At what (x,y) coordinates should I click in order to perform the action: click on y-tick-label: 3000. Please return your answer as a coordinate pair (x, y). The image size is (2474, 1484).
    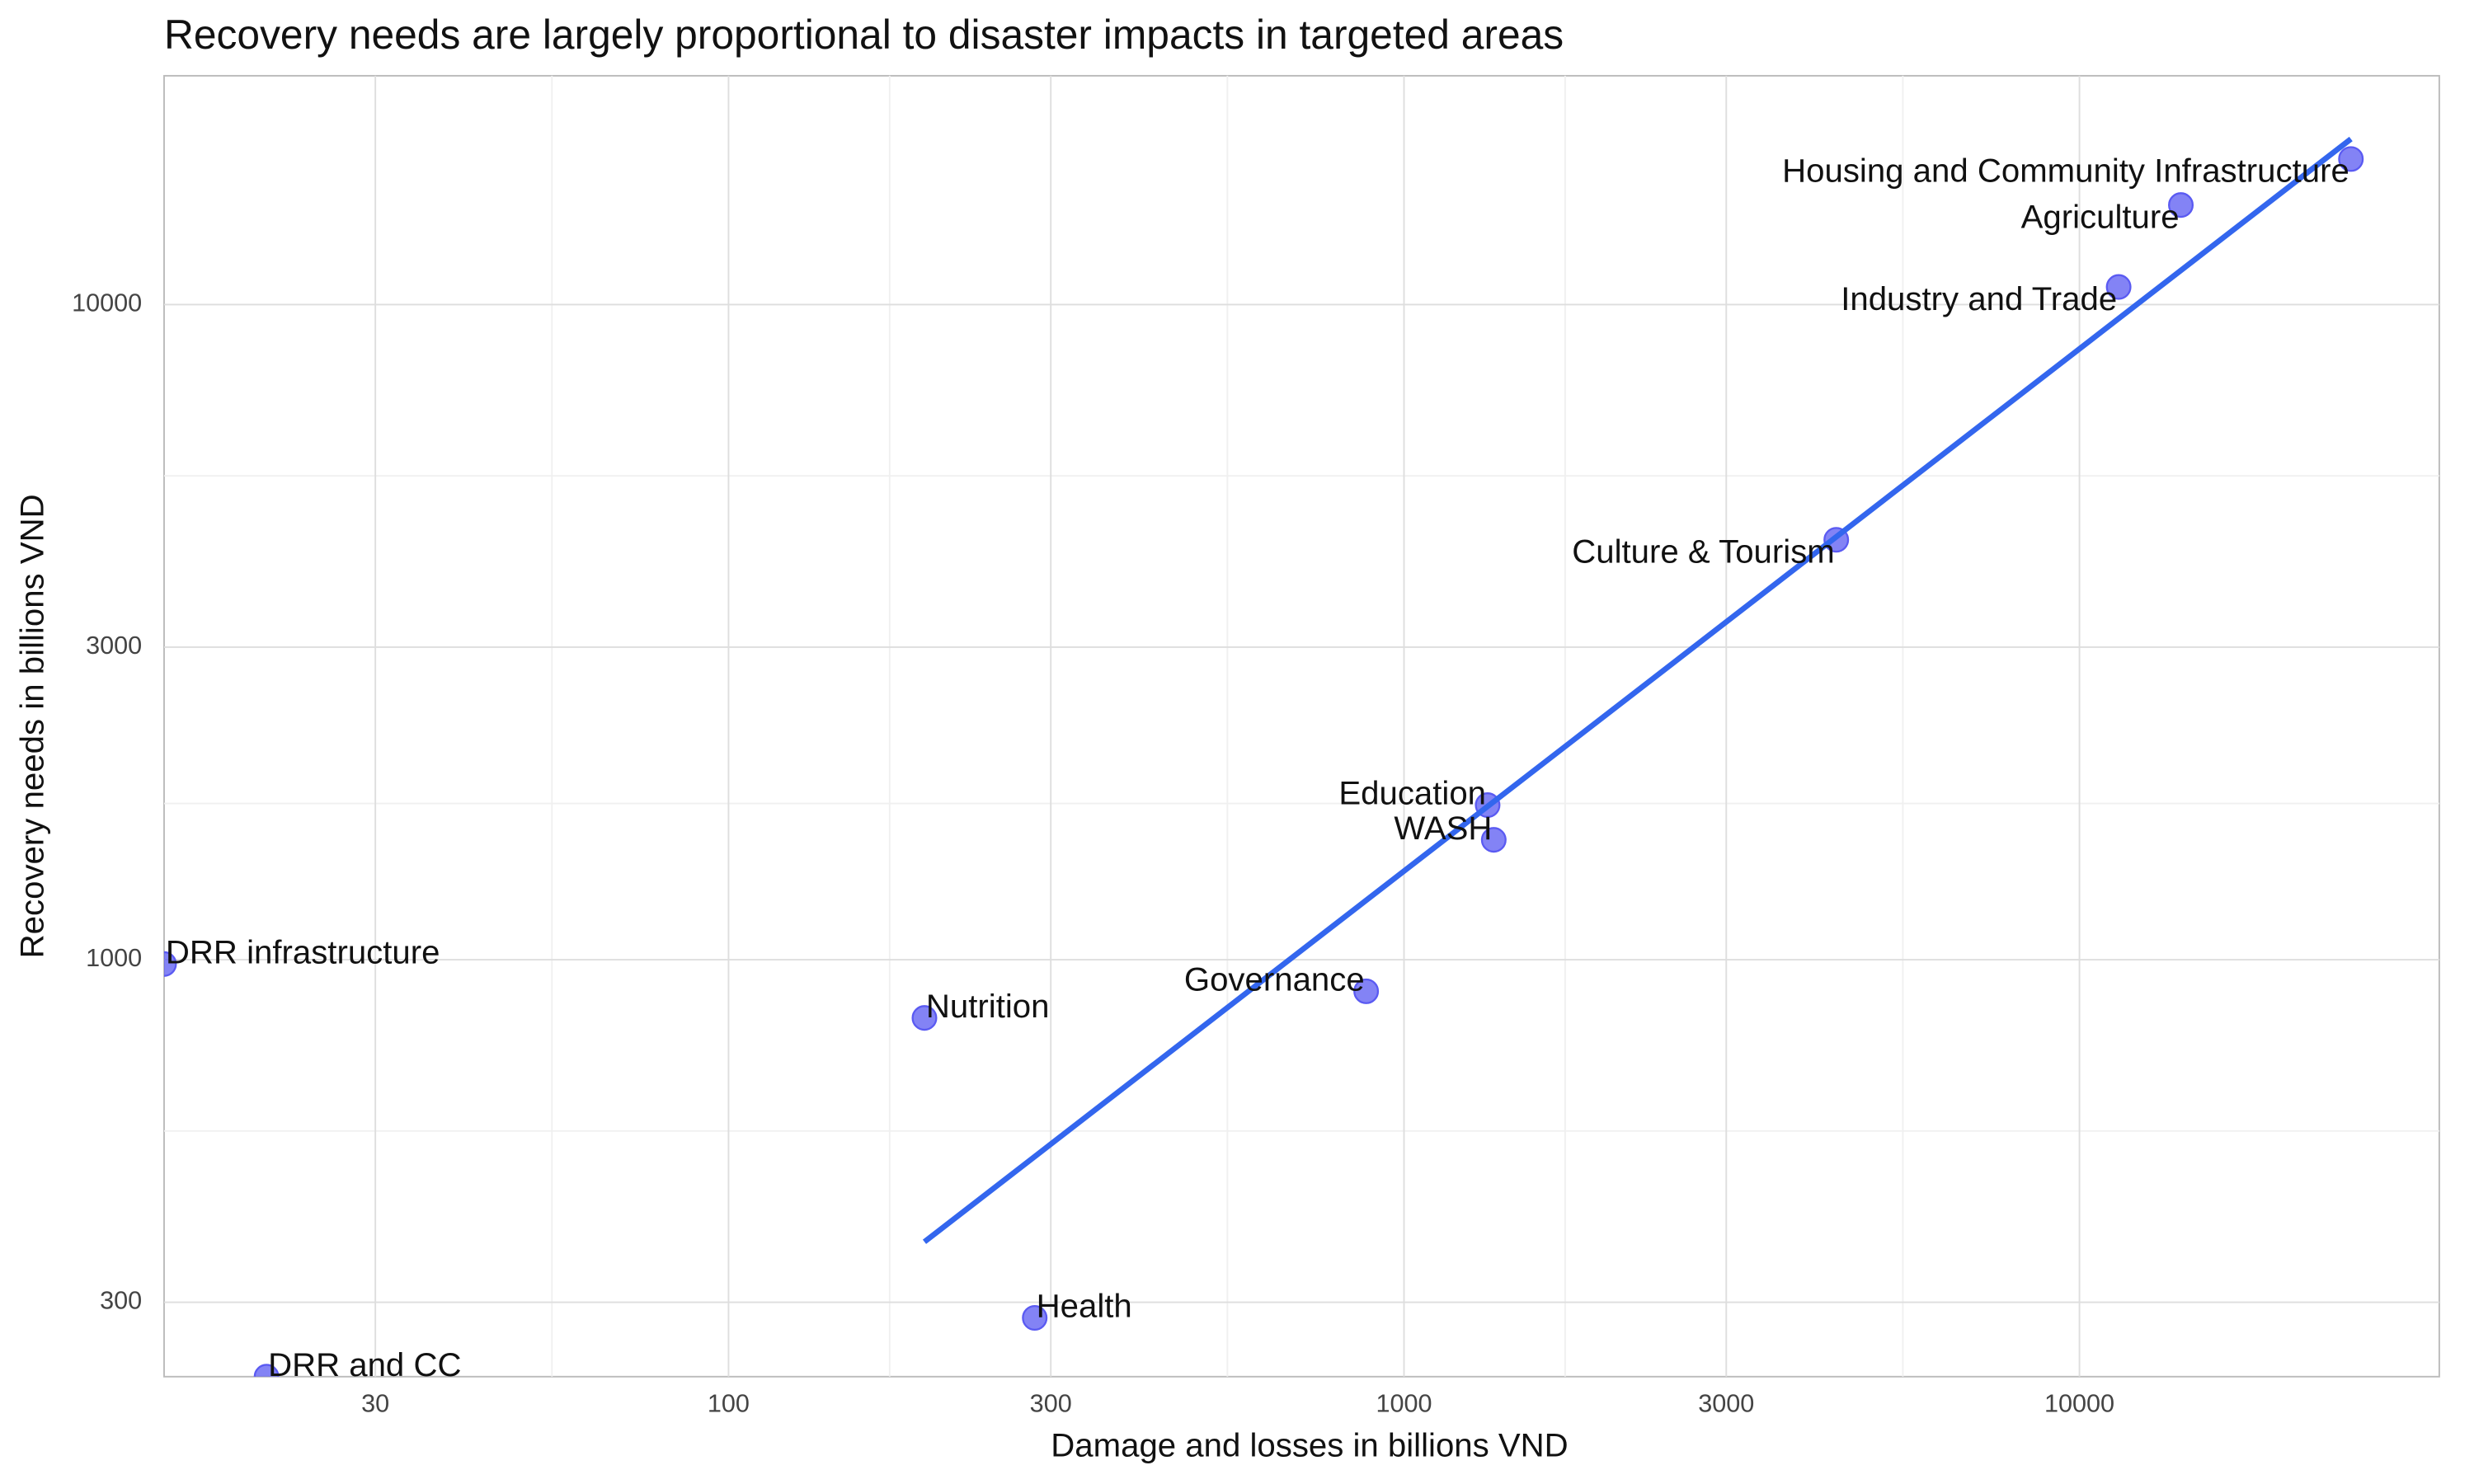
    Looking at the image, I should click on (114, 646).